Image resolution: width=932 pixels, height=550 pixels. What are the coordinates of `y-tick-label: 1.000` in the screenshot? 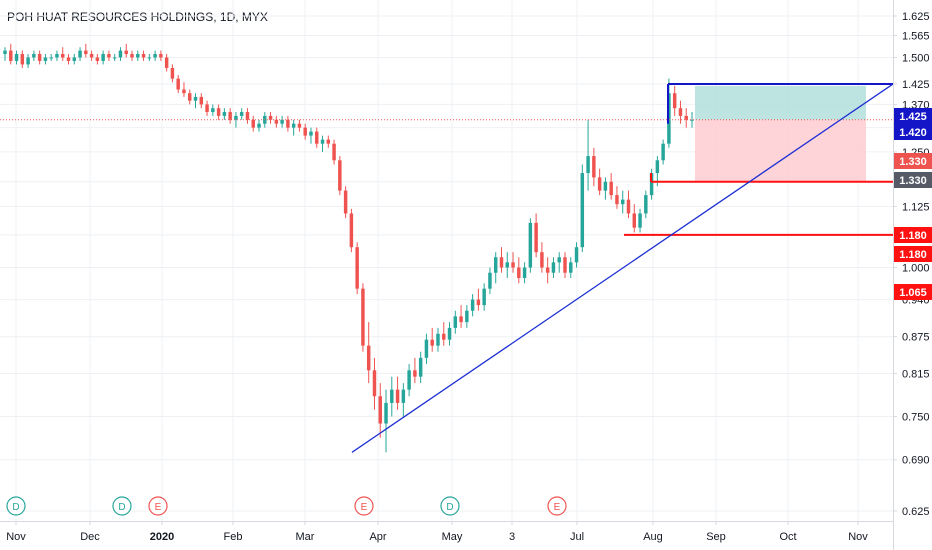 It's located at (916, 269).